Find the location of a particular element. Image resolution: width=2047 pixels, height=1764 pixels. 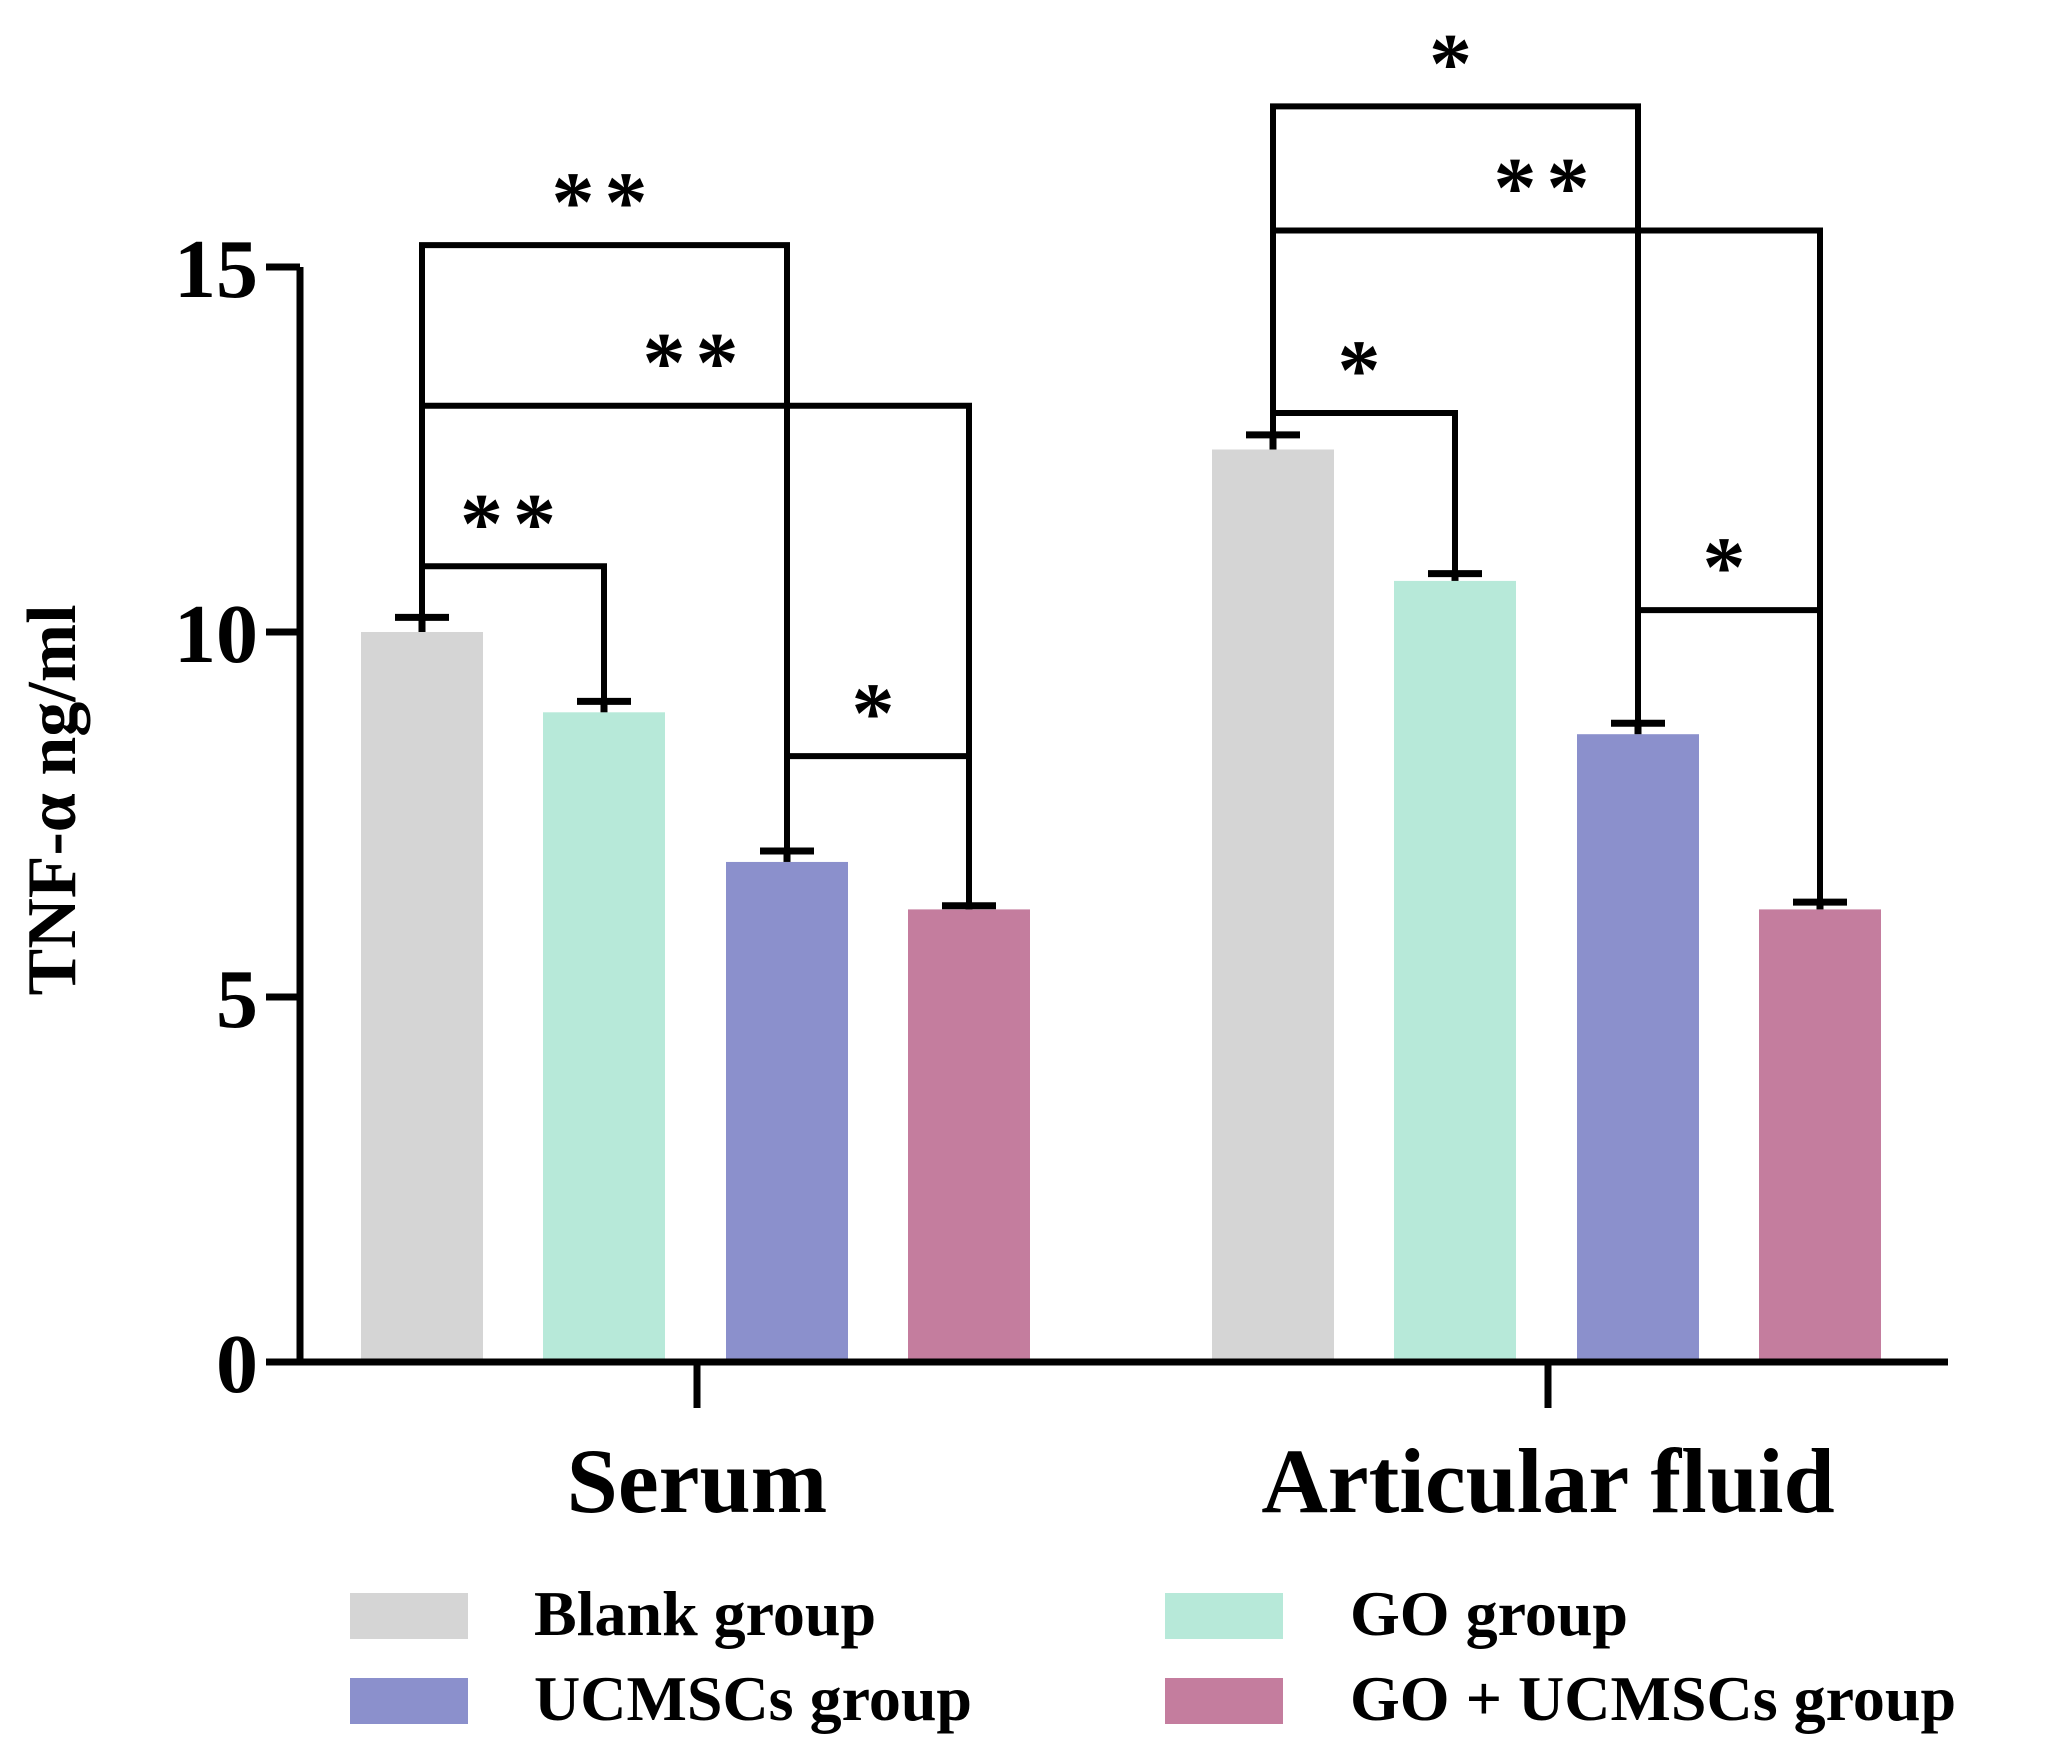

significance-label-3: * is located at coordinates (878, 713).